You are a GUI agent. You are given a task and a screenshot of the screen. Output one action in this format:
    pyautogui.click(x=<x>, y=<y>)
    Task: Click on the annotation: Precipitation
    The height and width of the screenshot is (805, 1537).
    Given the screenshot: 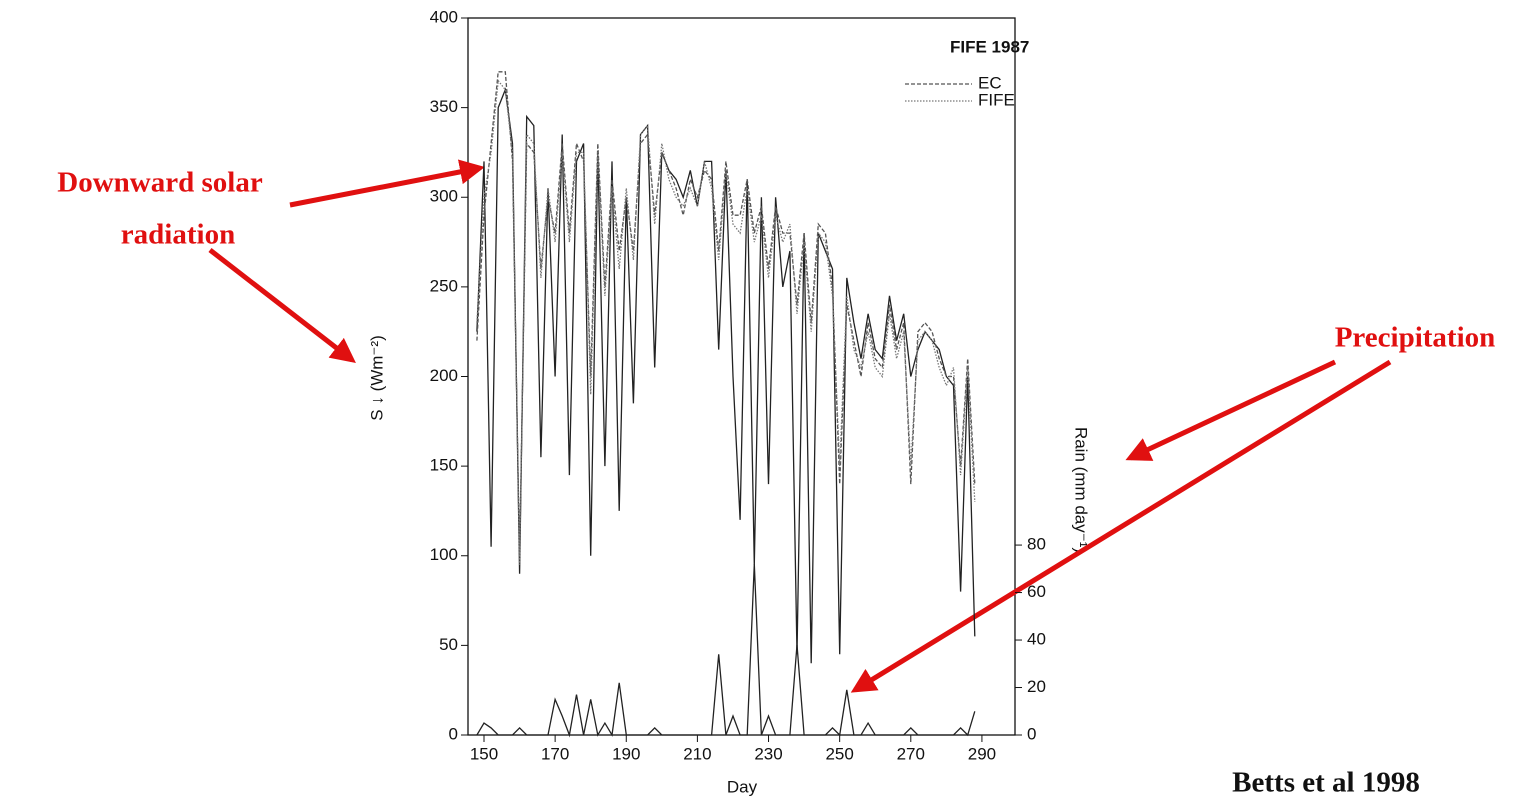 What is the action you would take?
    pyautogui.click(x=1415, y=338)
    